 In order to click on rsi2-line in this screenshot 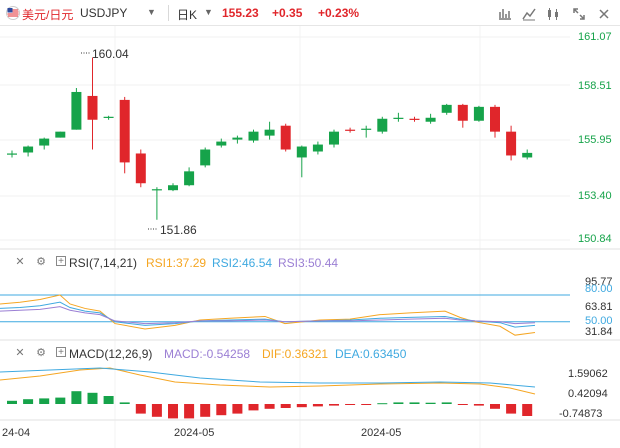, I will do `click(268, 314)`.